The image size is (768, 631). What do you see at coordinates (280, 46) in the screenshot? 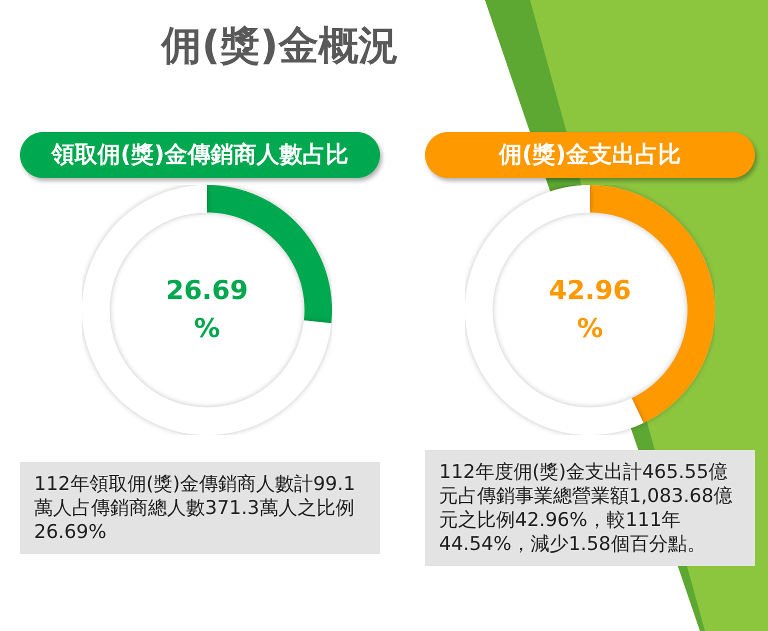
I see `text: 佣(獎)金概況` at bounding box center [280, 46].